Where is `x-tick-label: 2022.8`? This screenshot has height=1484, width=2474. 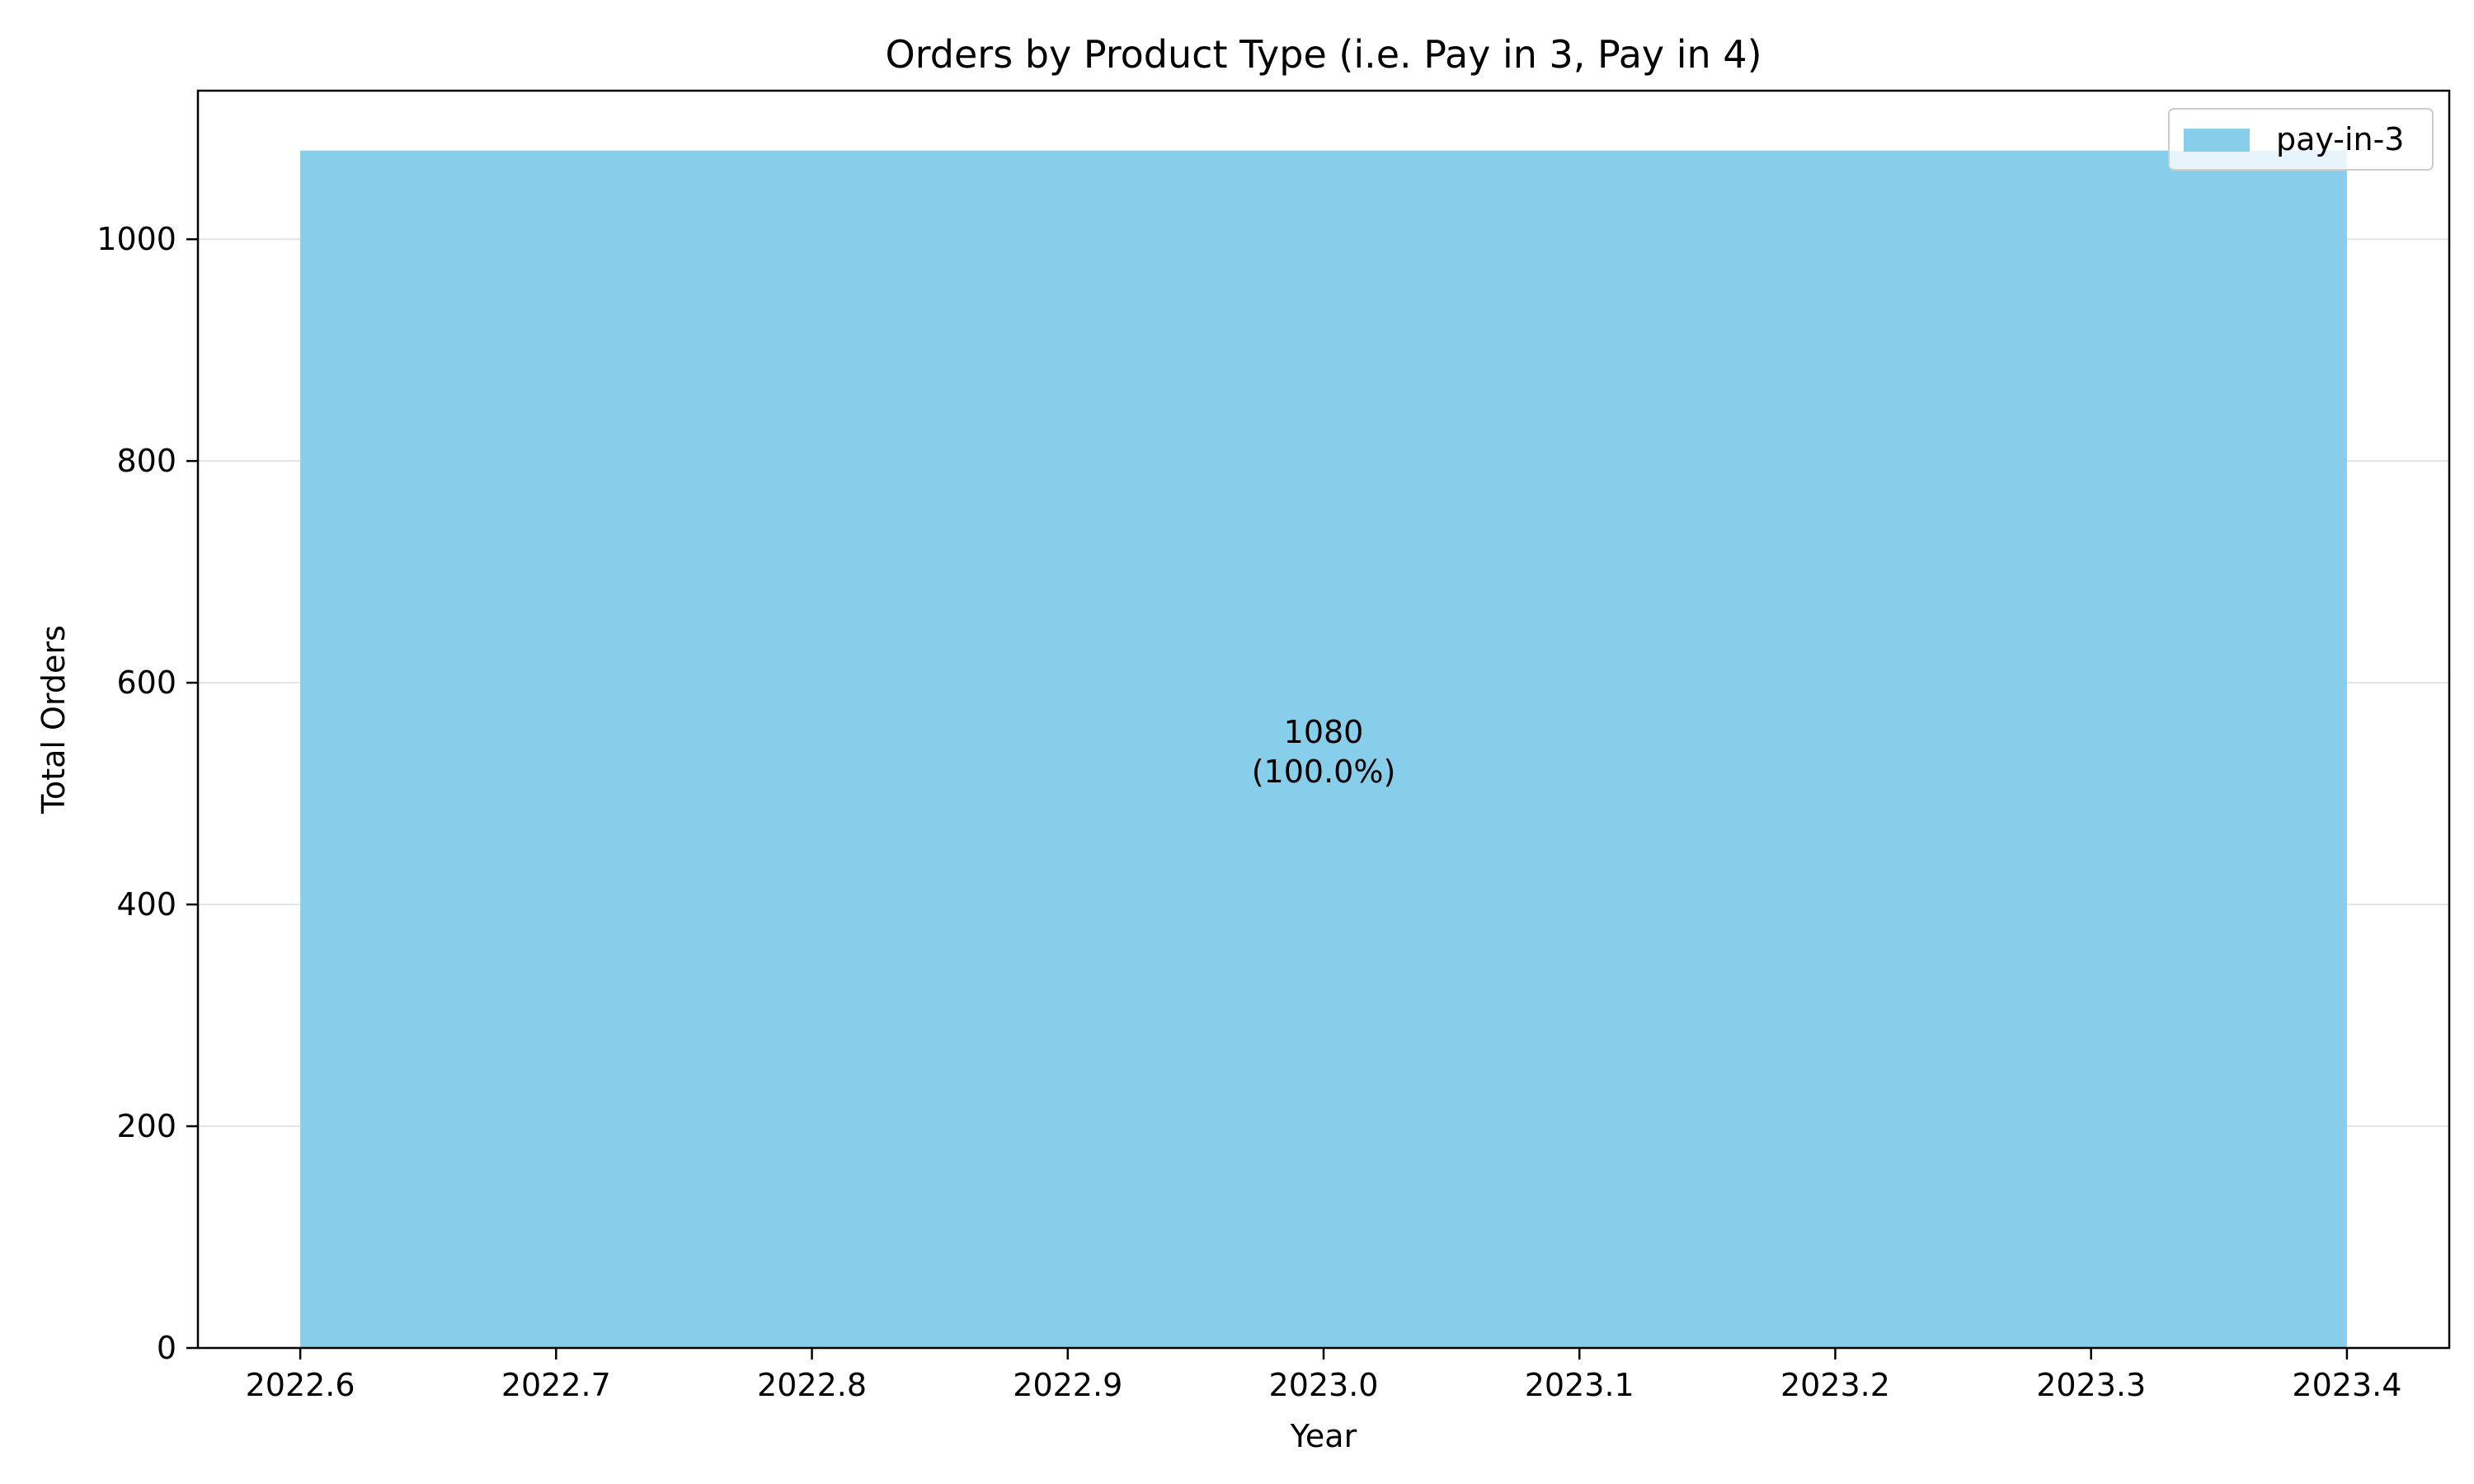
x-tick-label: 2022.8 is located at coordinates (812, 1385).